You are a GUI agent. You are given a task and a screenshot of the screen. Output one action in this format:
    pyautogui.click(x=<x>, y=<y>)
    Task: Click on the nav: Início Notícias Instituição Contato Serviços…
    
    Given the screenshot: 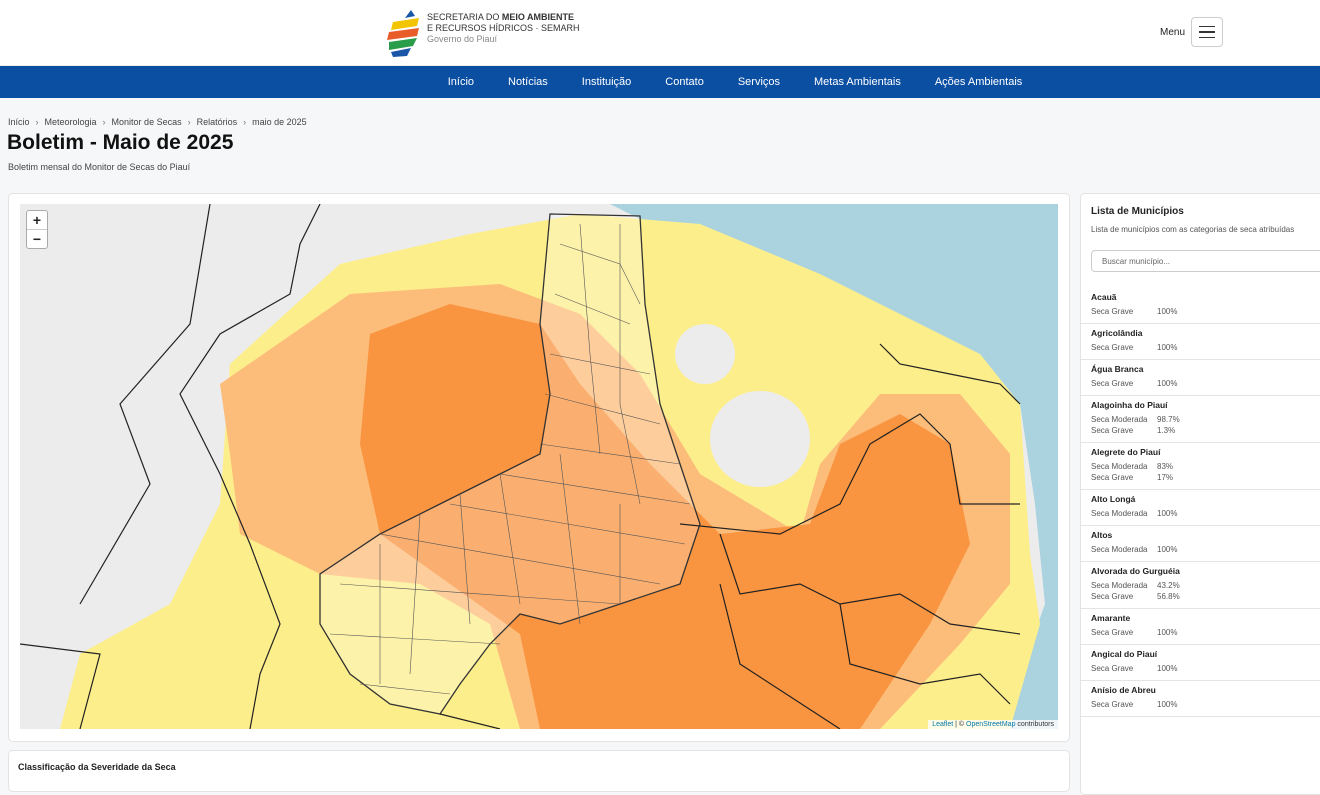 What is the action you would take?
    pyautogui.click(x=660, y=82)
    